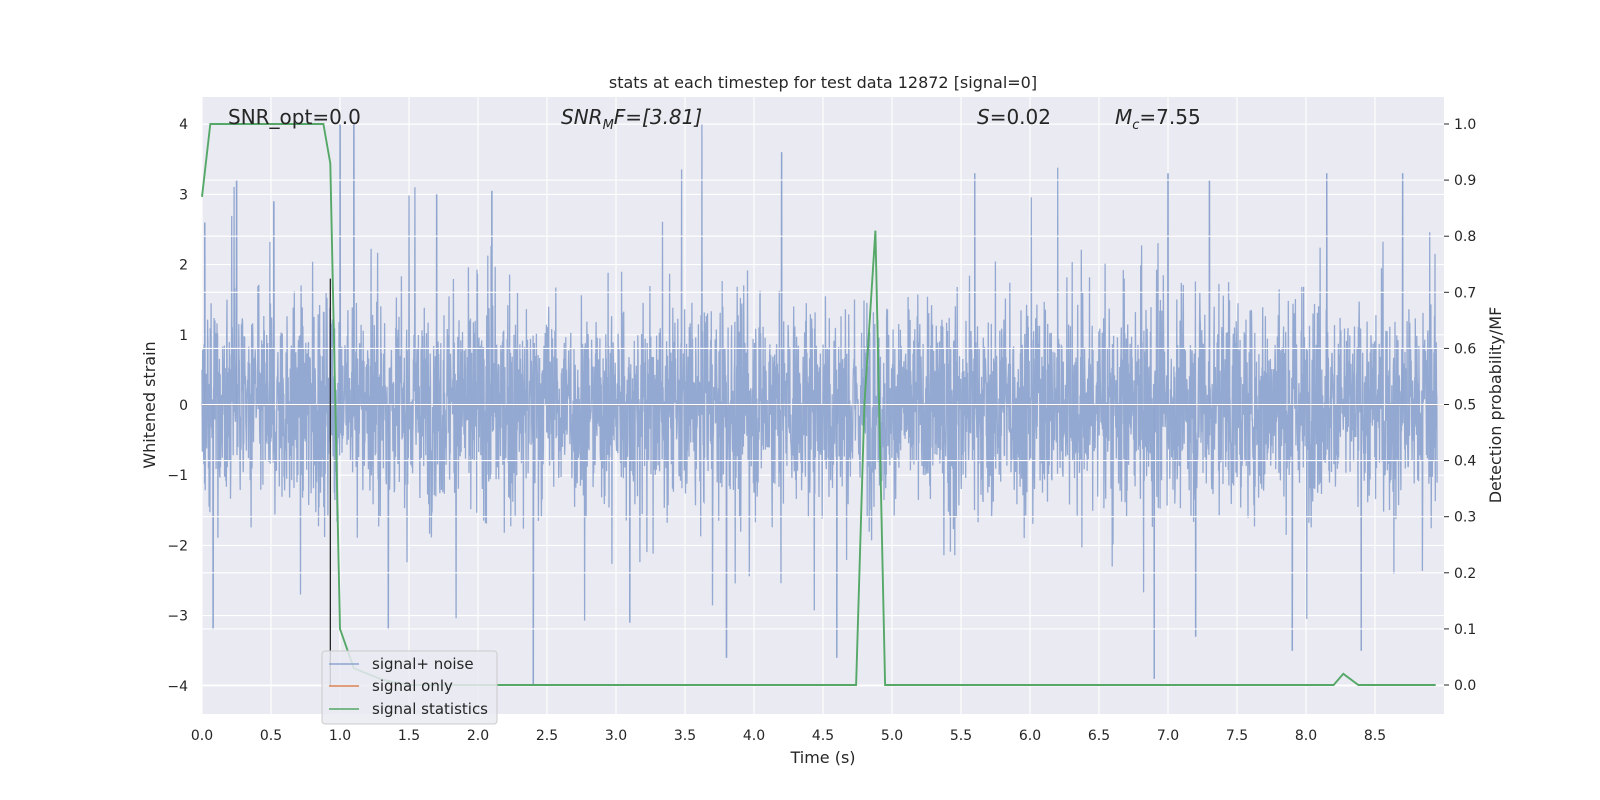 The image size is (1600, 800). I want to click on annotation-snr-mf-base: SNR, so click(582, 117).